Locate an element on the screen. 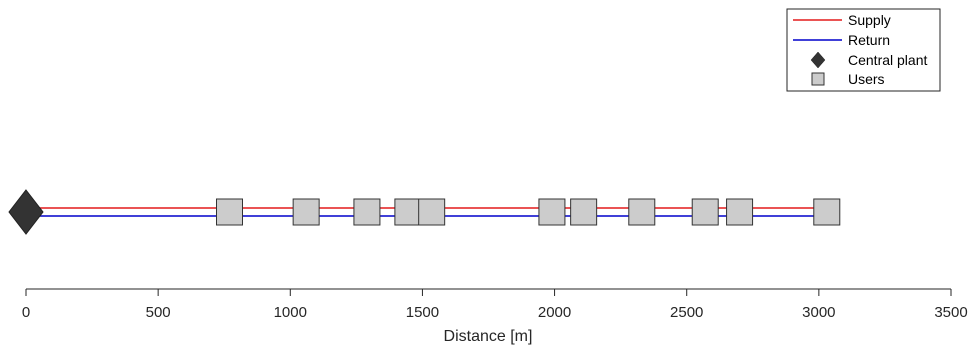 This screenshot has width=973, height=348. x-tick-label: 3500 is located at coordinates (950, 312).